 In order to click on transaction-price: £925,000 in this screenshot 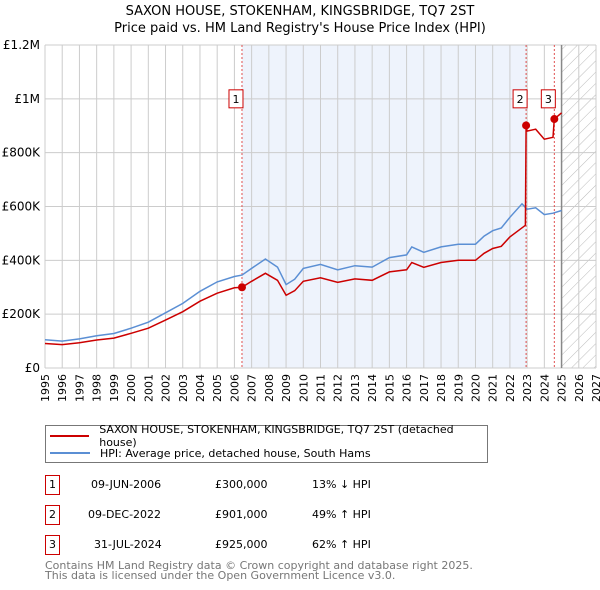, I will do `click(241, 544)`.